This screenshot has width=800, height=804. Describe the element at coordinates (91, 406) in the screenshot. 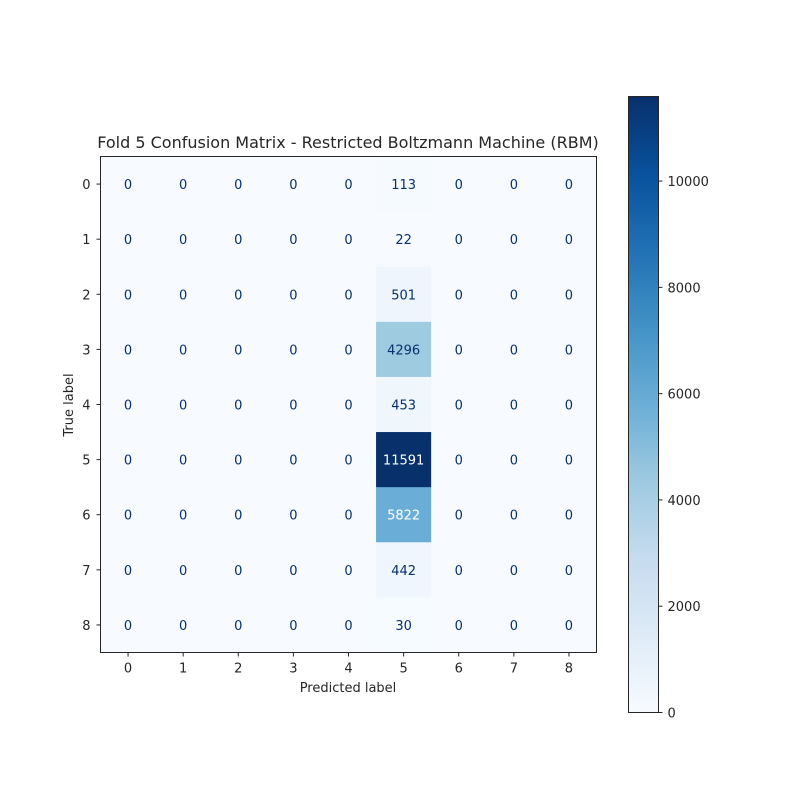

I see `y-axis-ticks: 0 1 2 3 4 5 6 7 8` at that location.